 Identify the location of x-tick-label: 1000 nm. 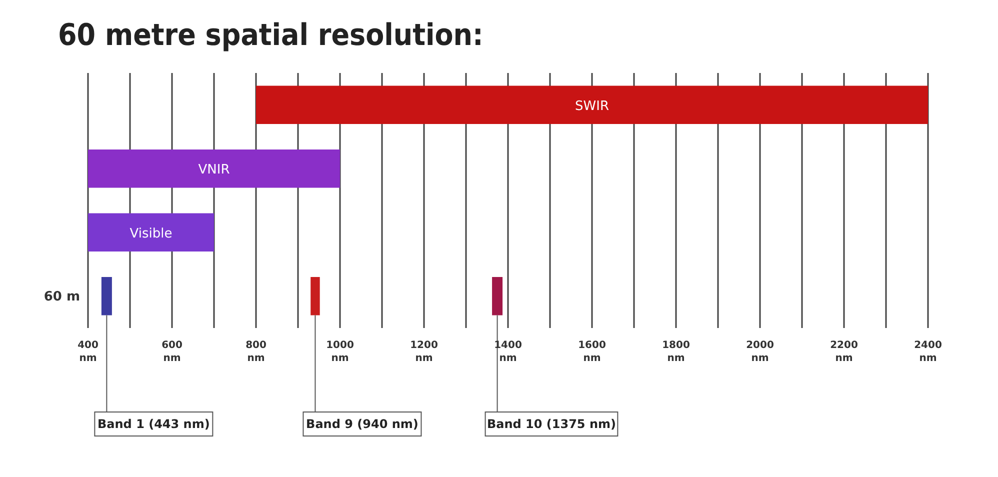
(340, 352).